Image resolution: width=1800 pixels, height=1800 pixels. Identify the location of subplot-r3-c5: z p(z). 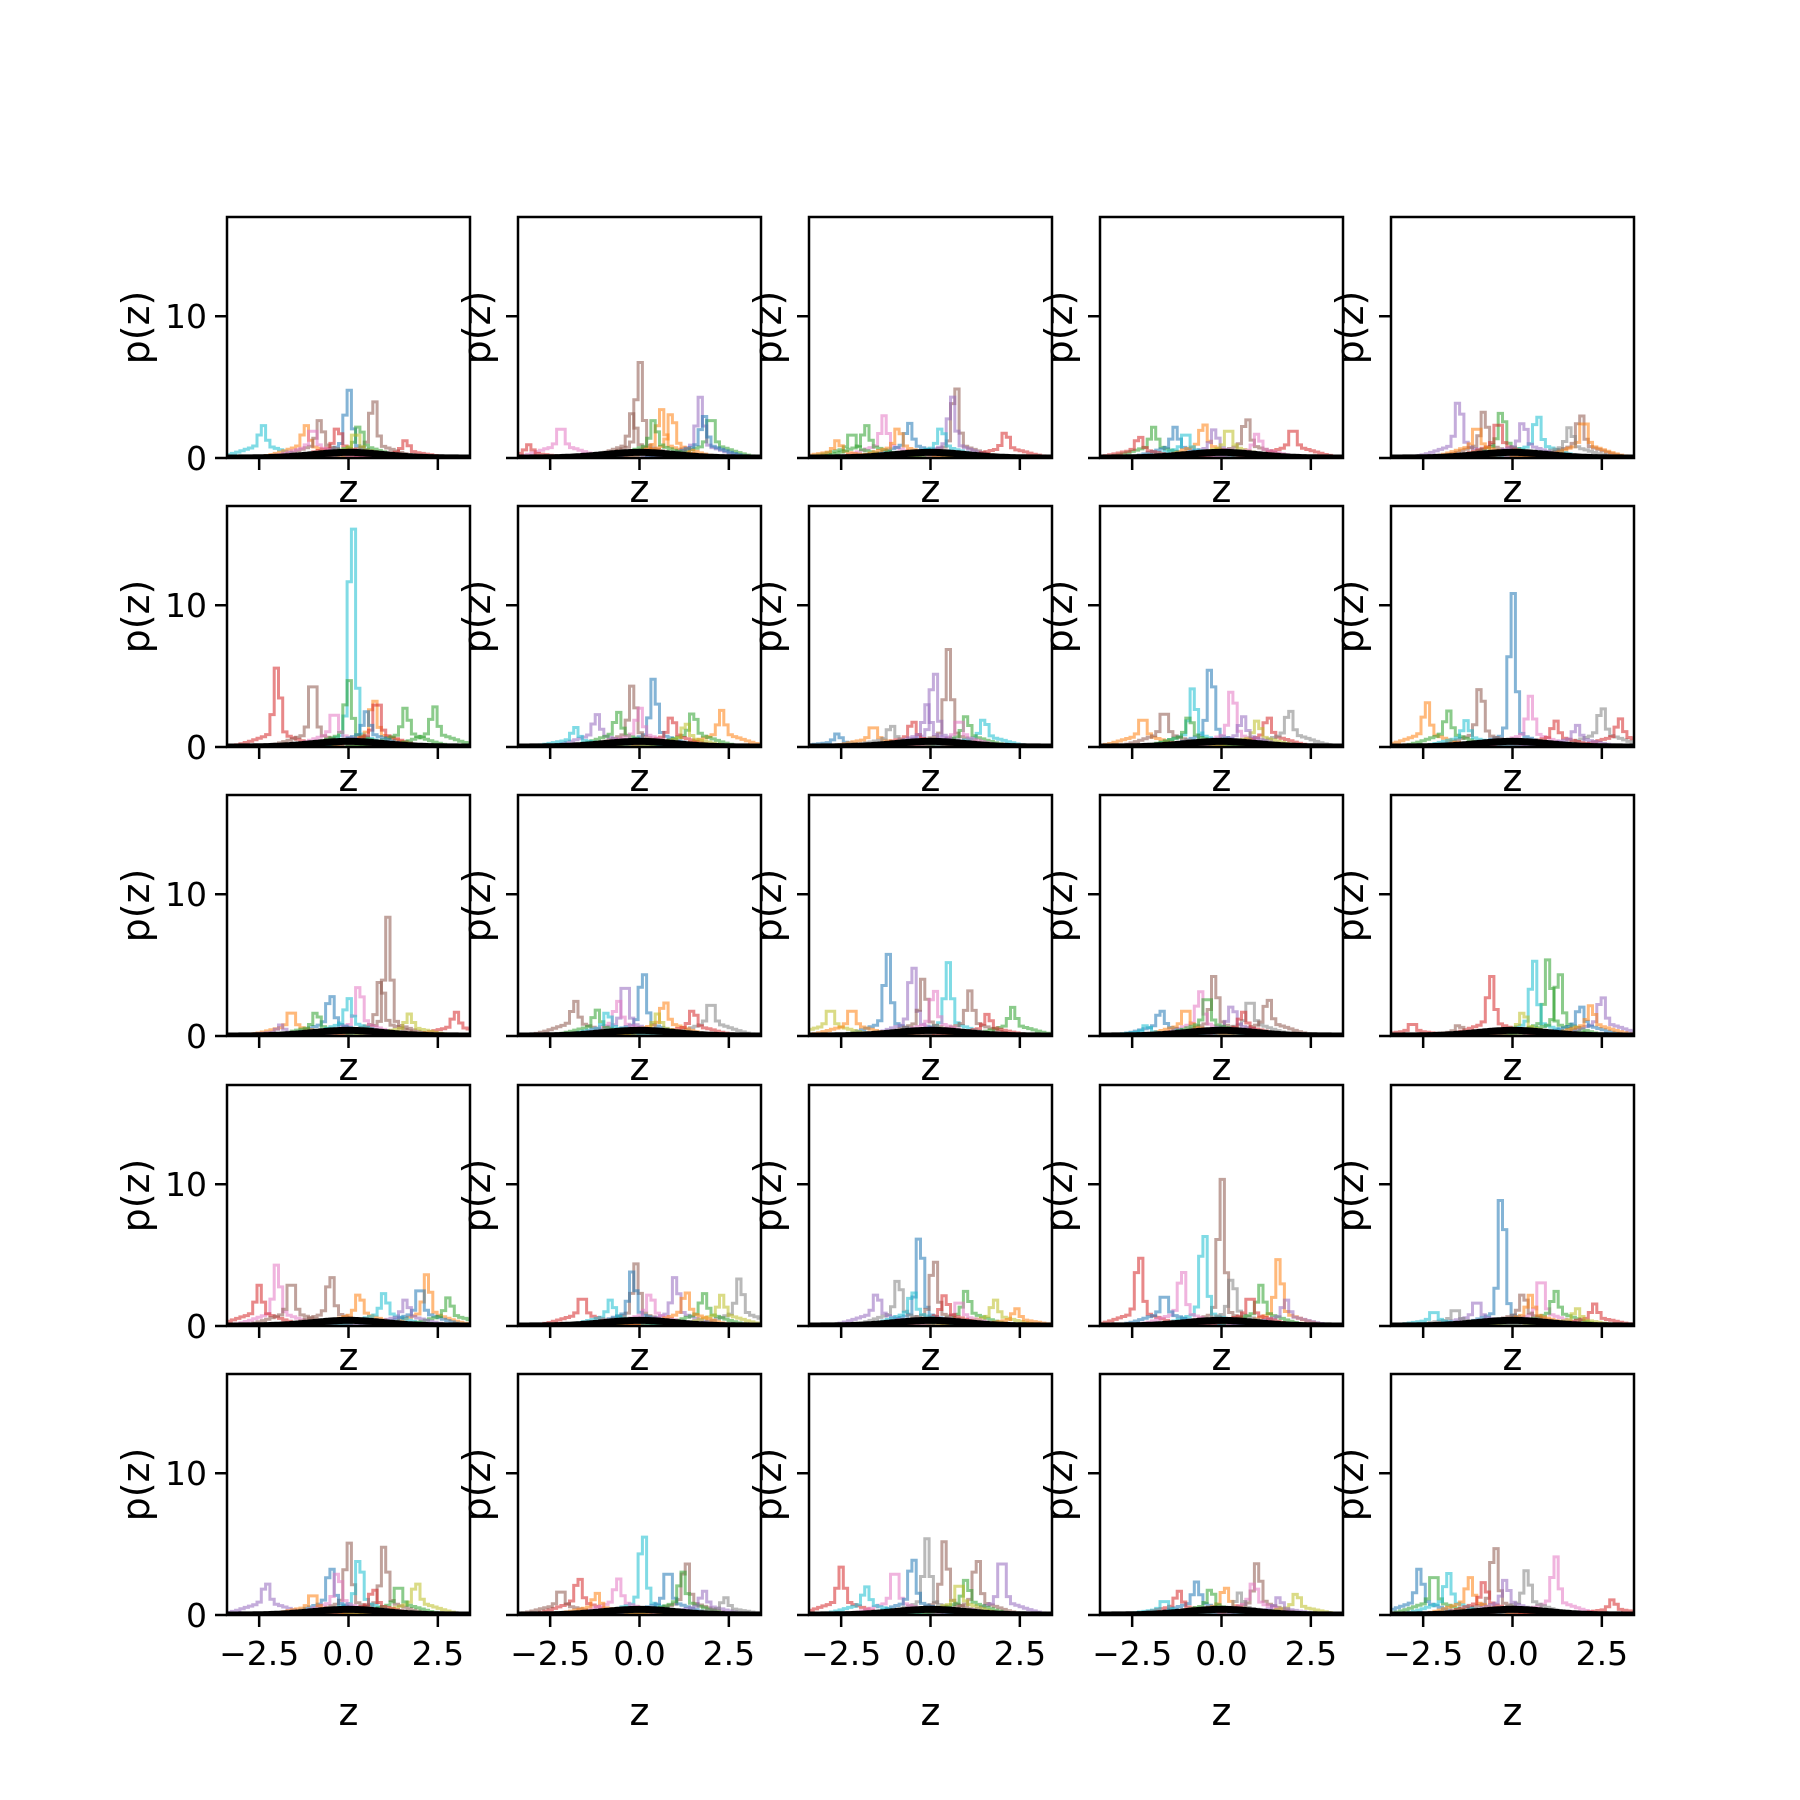
(1482, 941).